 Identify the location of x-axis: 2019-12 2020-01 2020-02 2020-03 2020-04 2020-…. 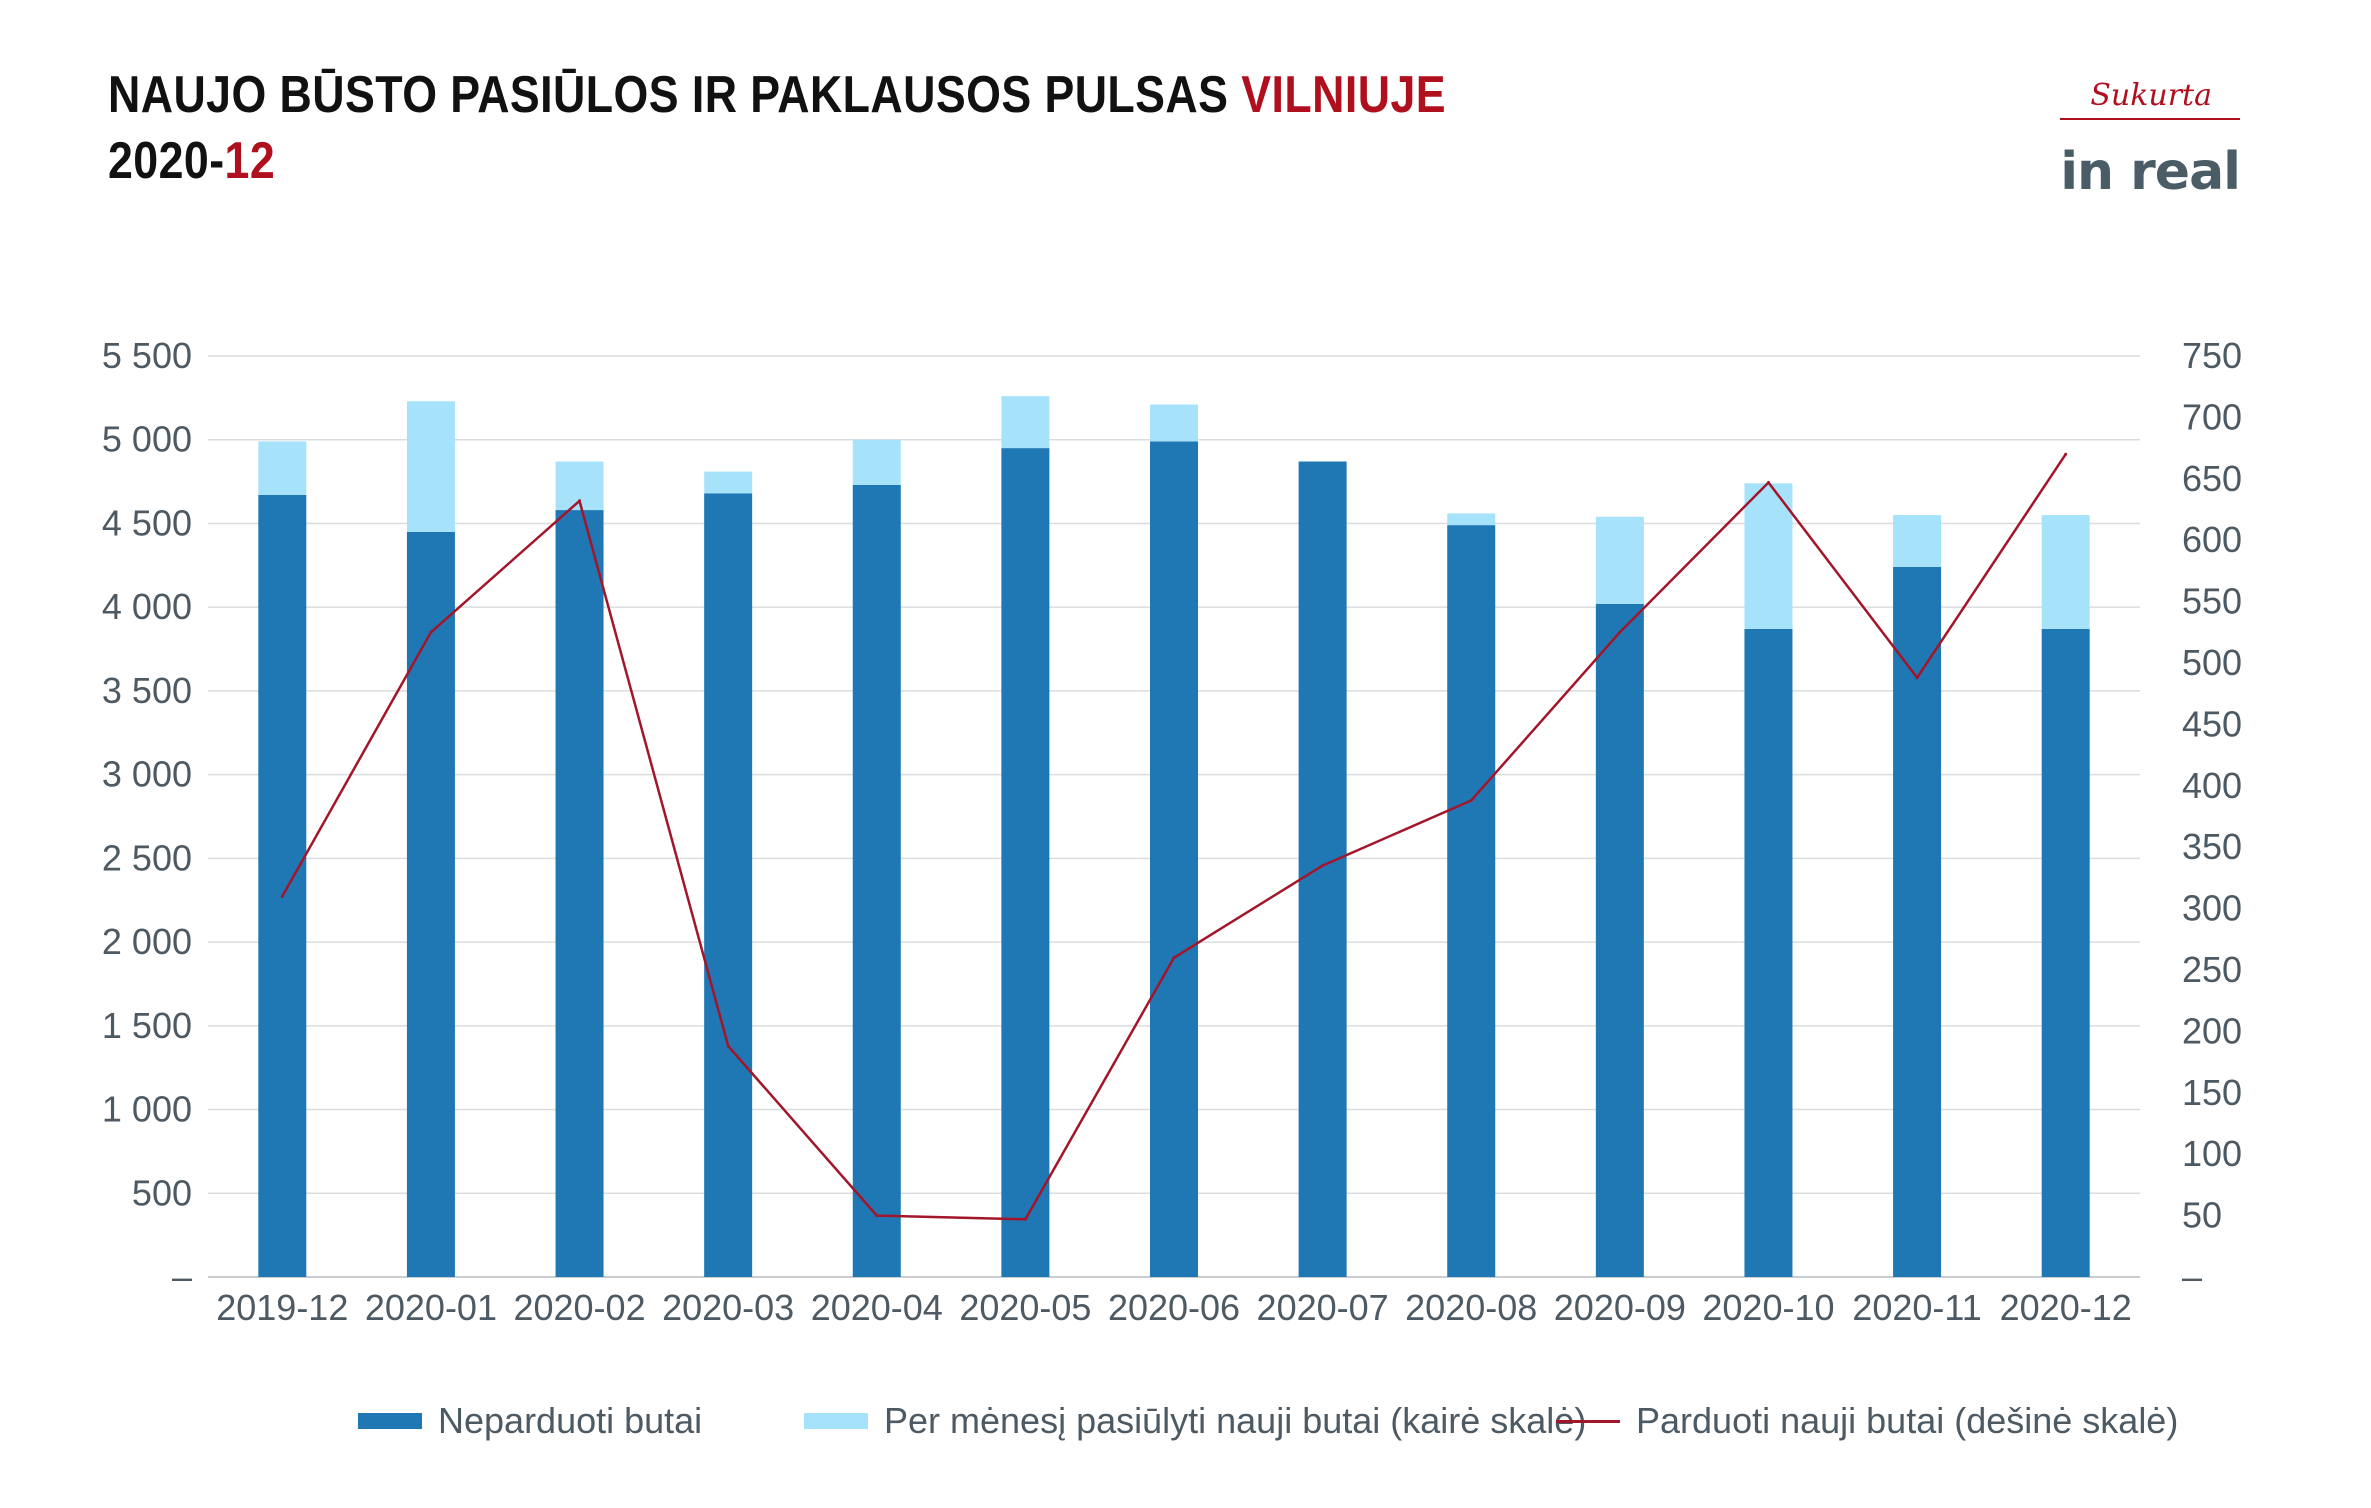
(1174, 1307).